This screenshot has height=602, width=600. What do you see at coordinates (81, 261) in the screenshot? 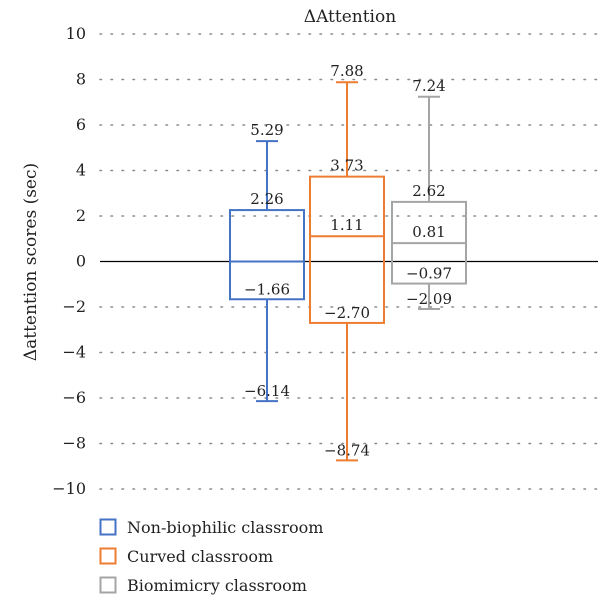
I see `y-tick-label: 0` at bounding box center [81, 261].